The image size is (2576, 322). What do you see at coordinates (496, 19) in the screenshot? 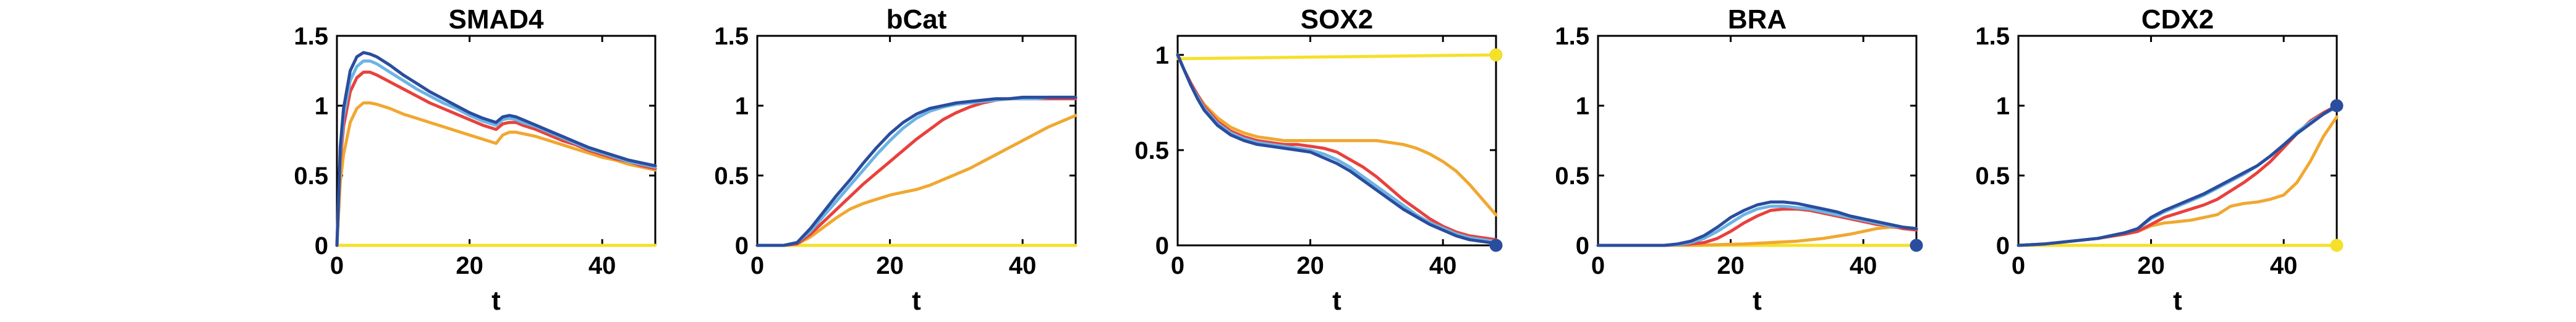
I see `chart-title: SMAD4` at bounding box center [496, 19].